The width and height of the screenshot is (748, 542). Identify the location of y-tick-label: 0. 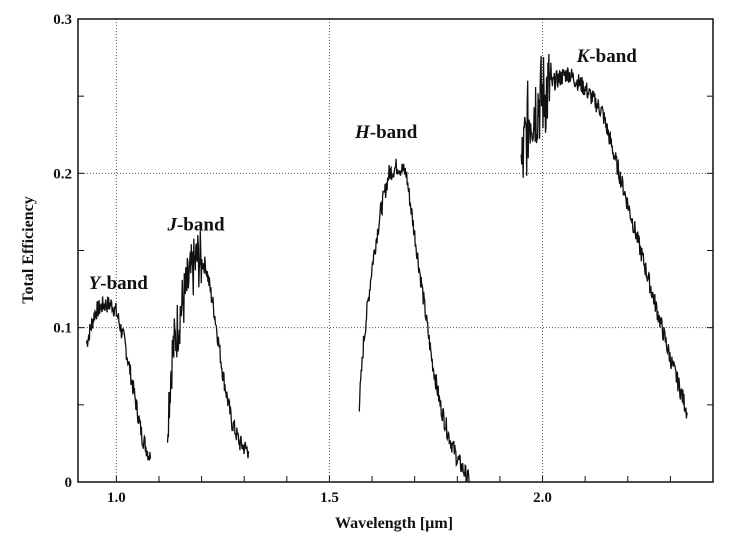
(69, 483).